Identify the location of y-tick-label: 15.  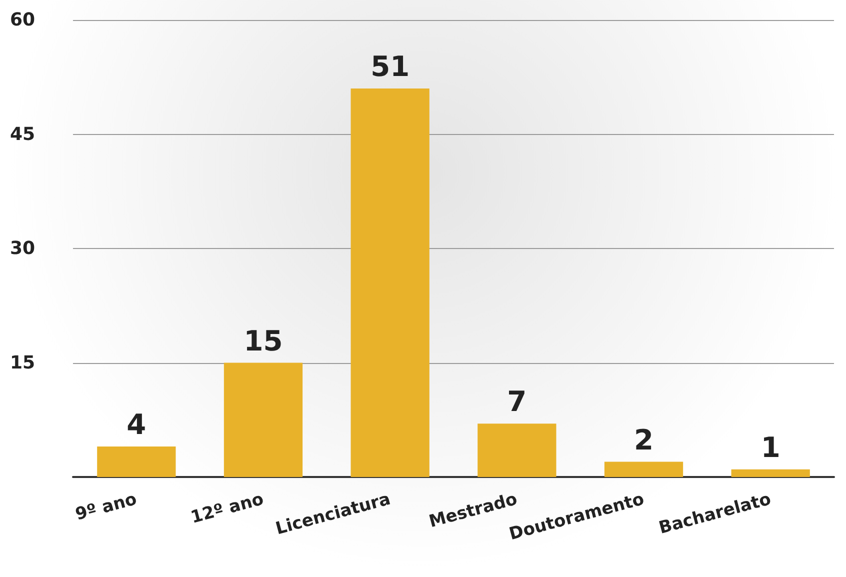
(22, 363).